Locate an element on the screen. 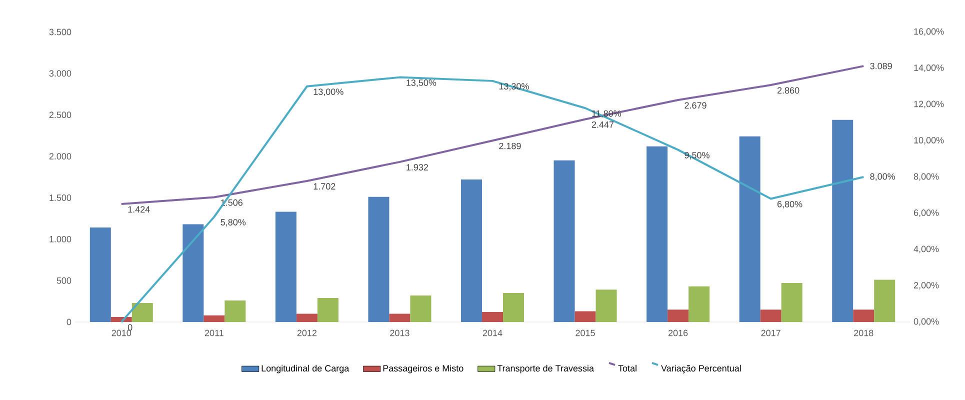 Image resolution: width=965 pixels, height=400 pixels. data-label: 2.679 is located at coordinates (695, 105).